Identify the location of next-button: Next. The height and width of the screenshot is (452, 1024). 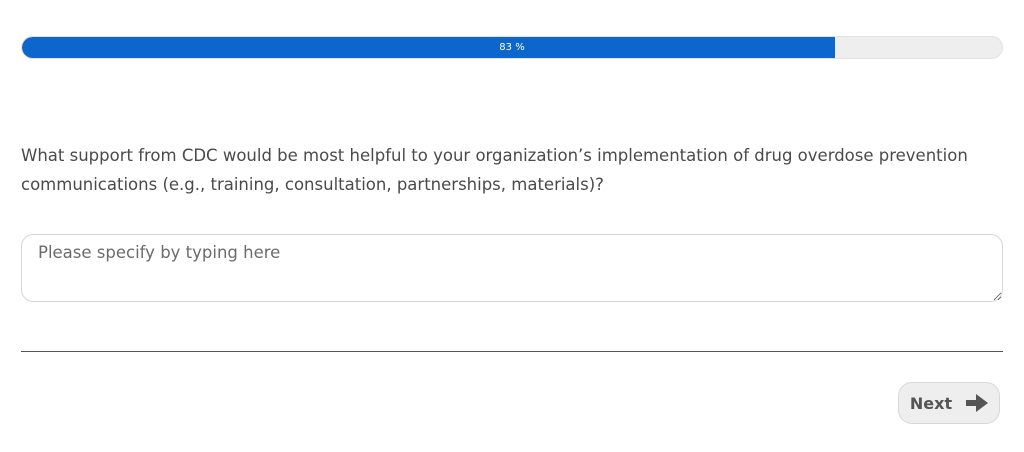
(949, 403).